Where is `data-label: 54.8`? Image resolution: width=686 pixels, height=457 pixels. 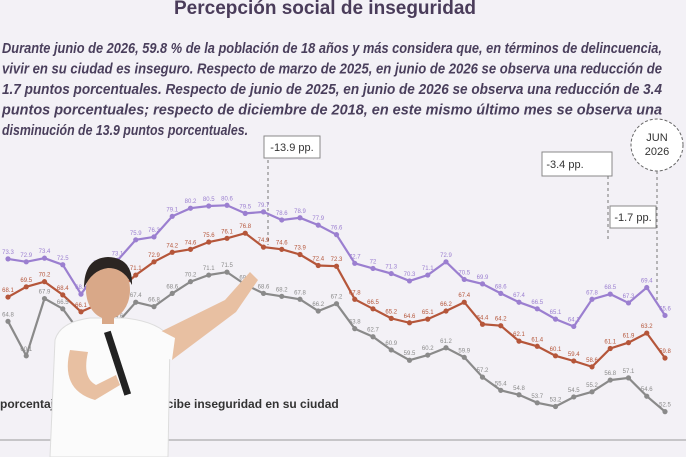
data-label: 54.8 is located at coordinates (519, 389).